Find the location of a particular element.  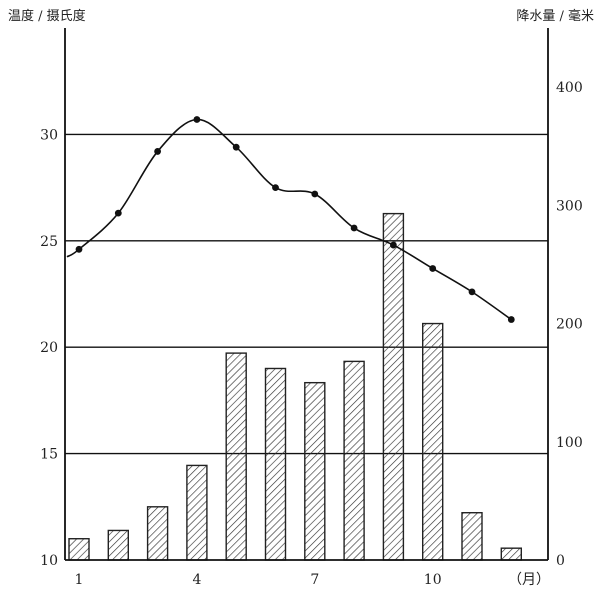

right-tick-label: 400 is located at coordinates (569, 88).